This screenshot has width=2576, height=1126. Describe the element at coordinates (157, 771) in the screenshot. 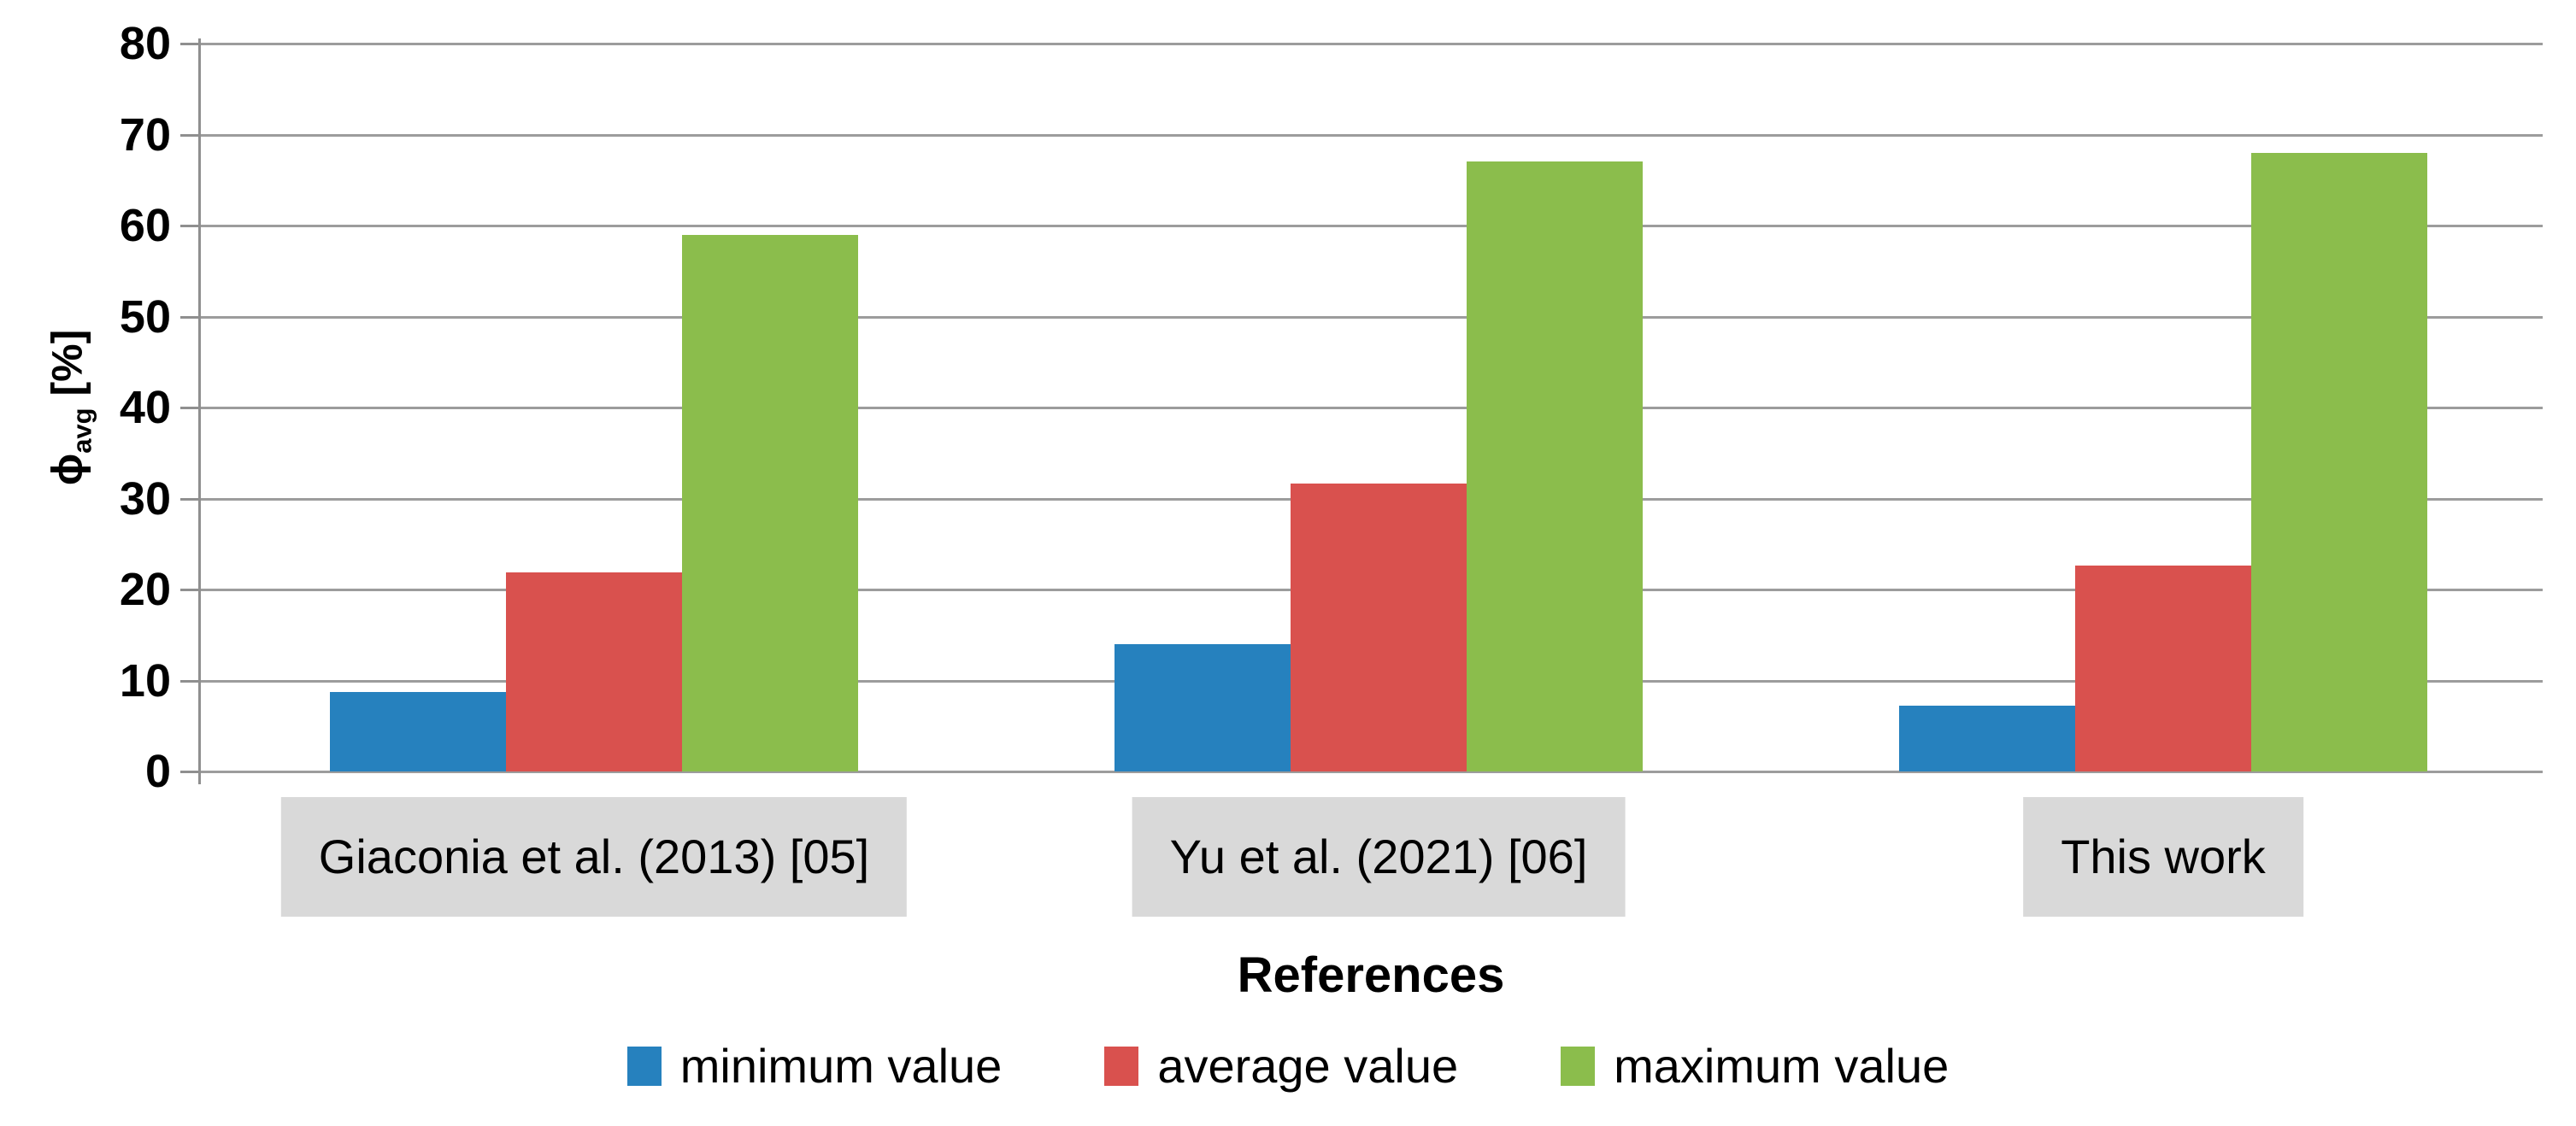

I see `y-tick-label-0: 0` at that location.